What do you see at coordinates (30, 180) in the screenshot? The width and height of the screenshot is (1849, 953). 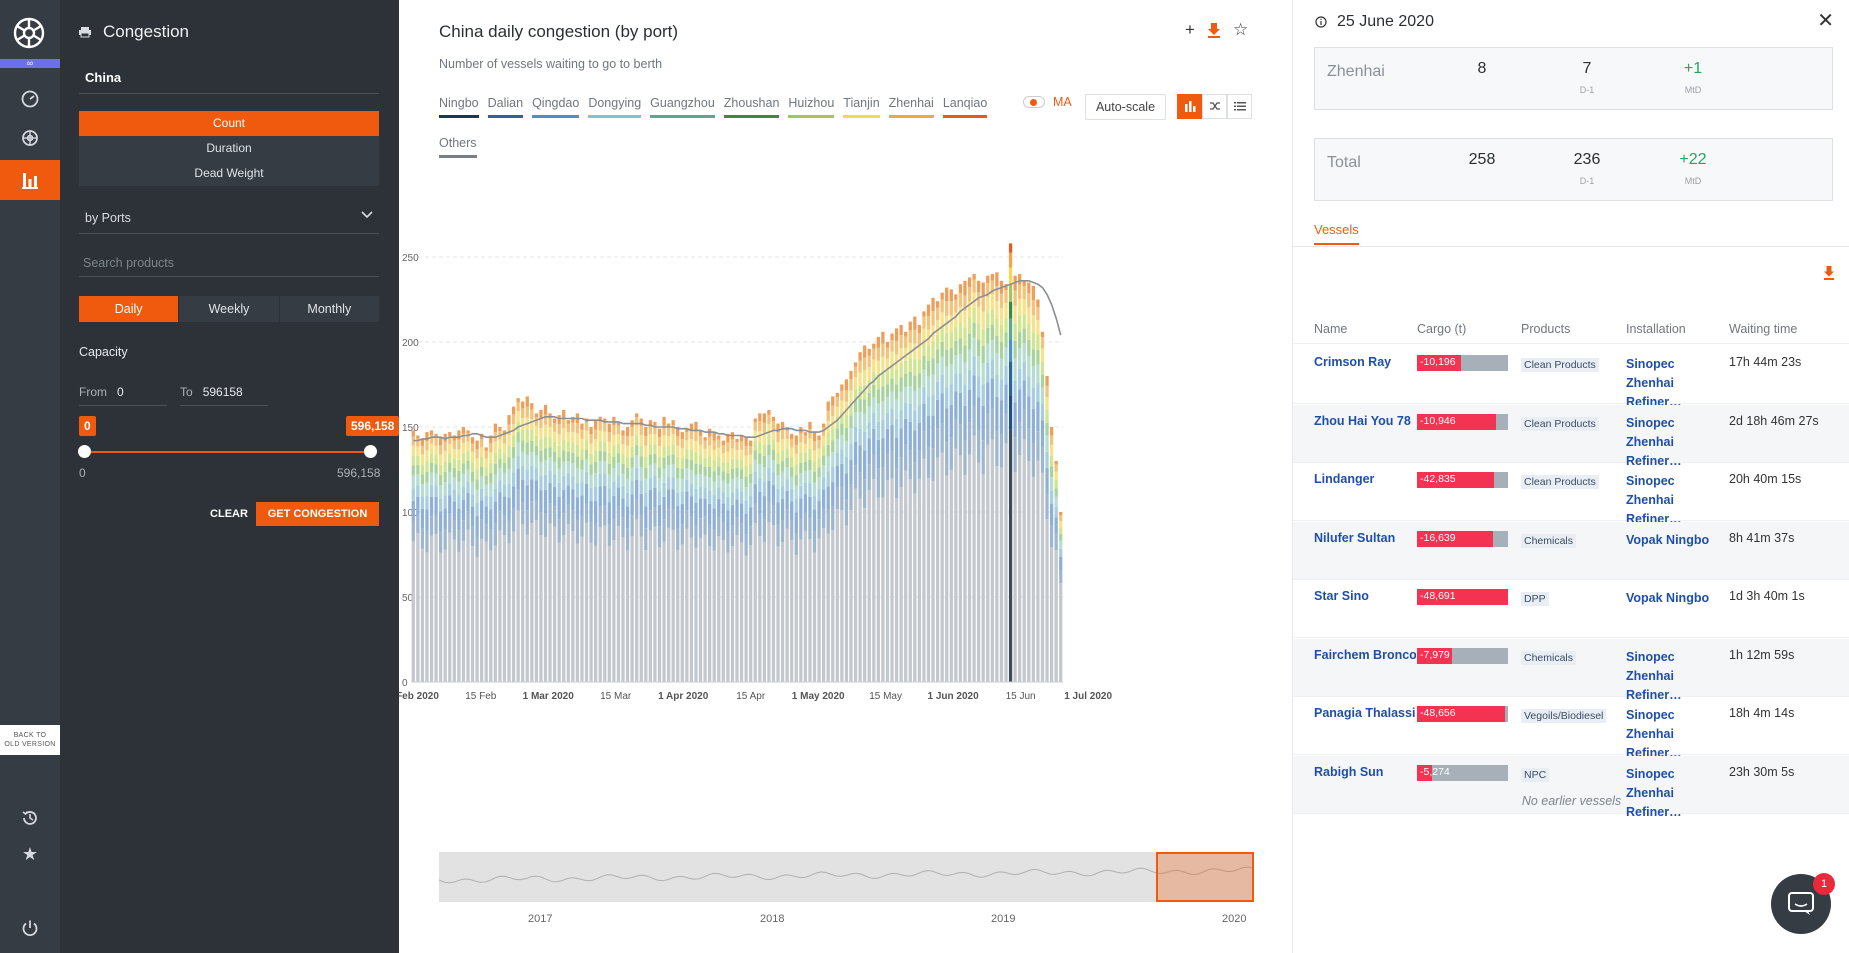 I see `analytics-bar-chart-icon` at bounding box center [30, 180].